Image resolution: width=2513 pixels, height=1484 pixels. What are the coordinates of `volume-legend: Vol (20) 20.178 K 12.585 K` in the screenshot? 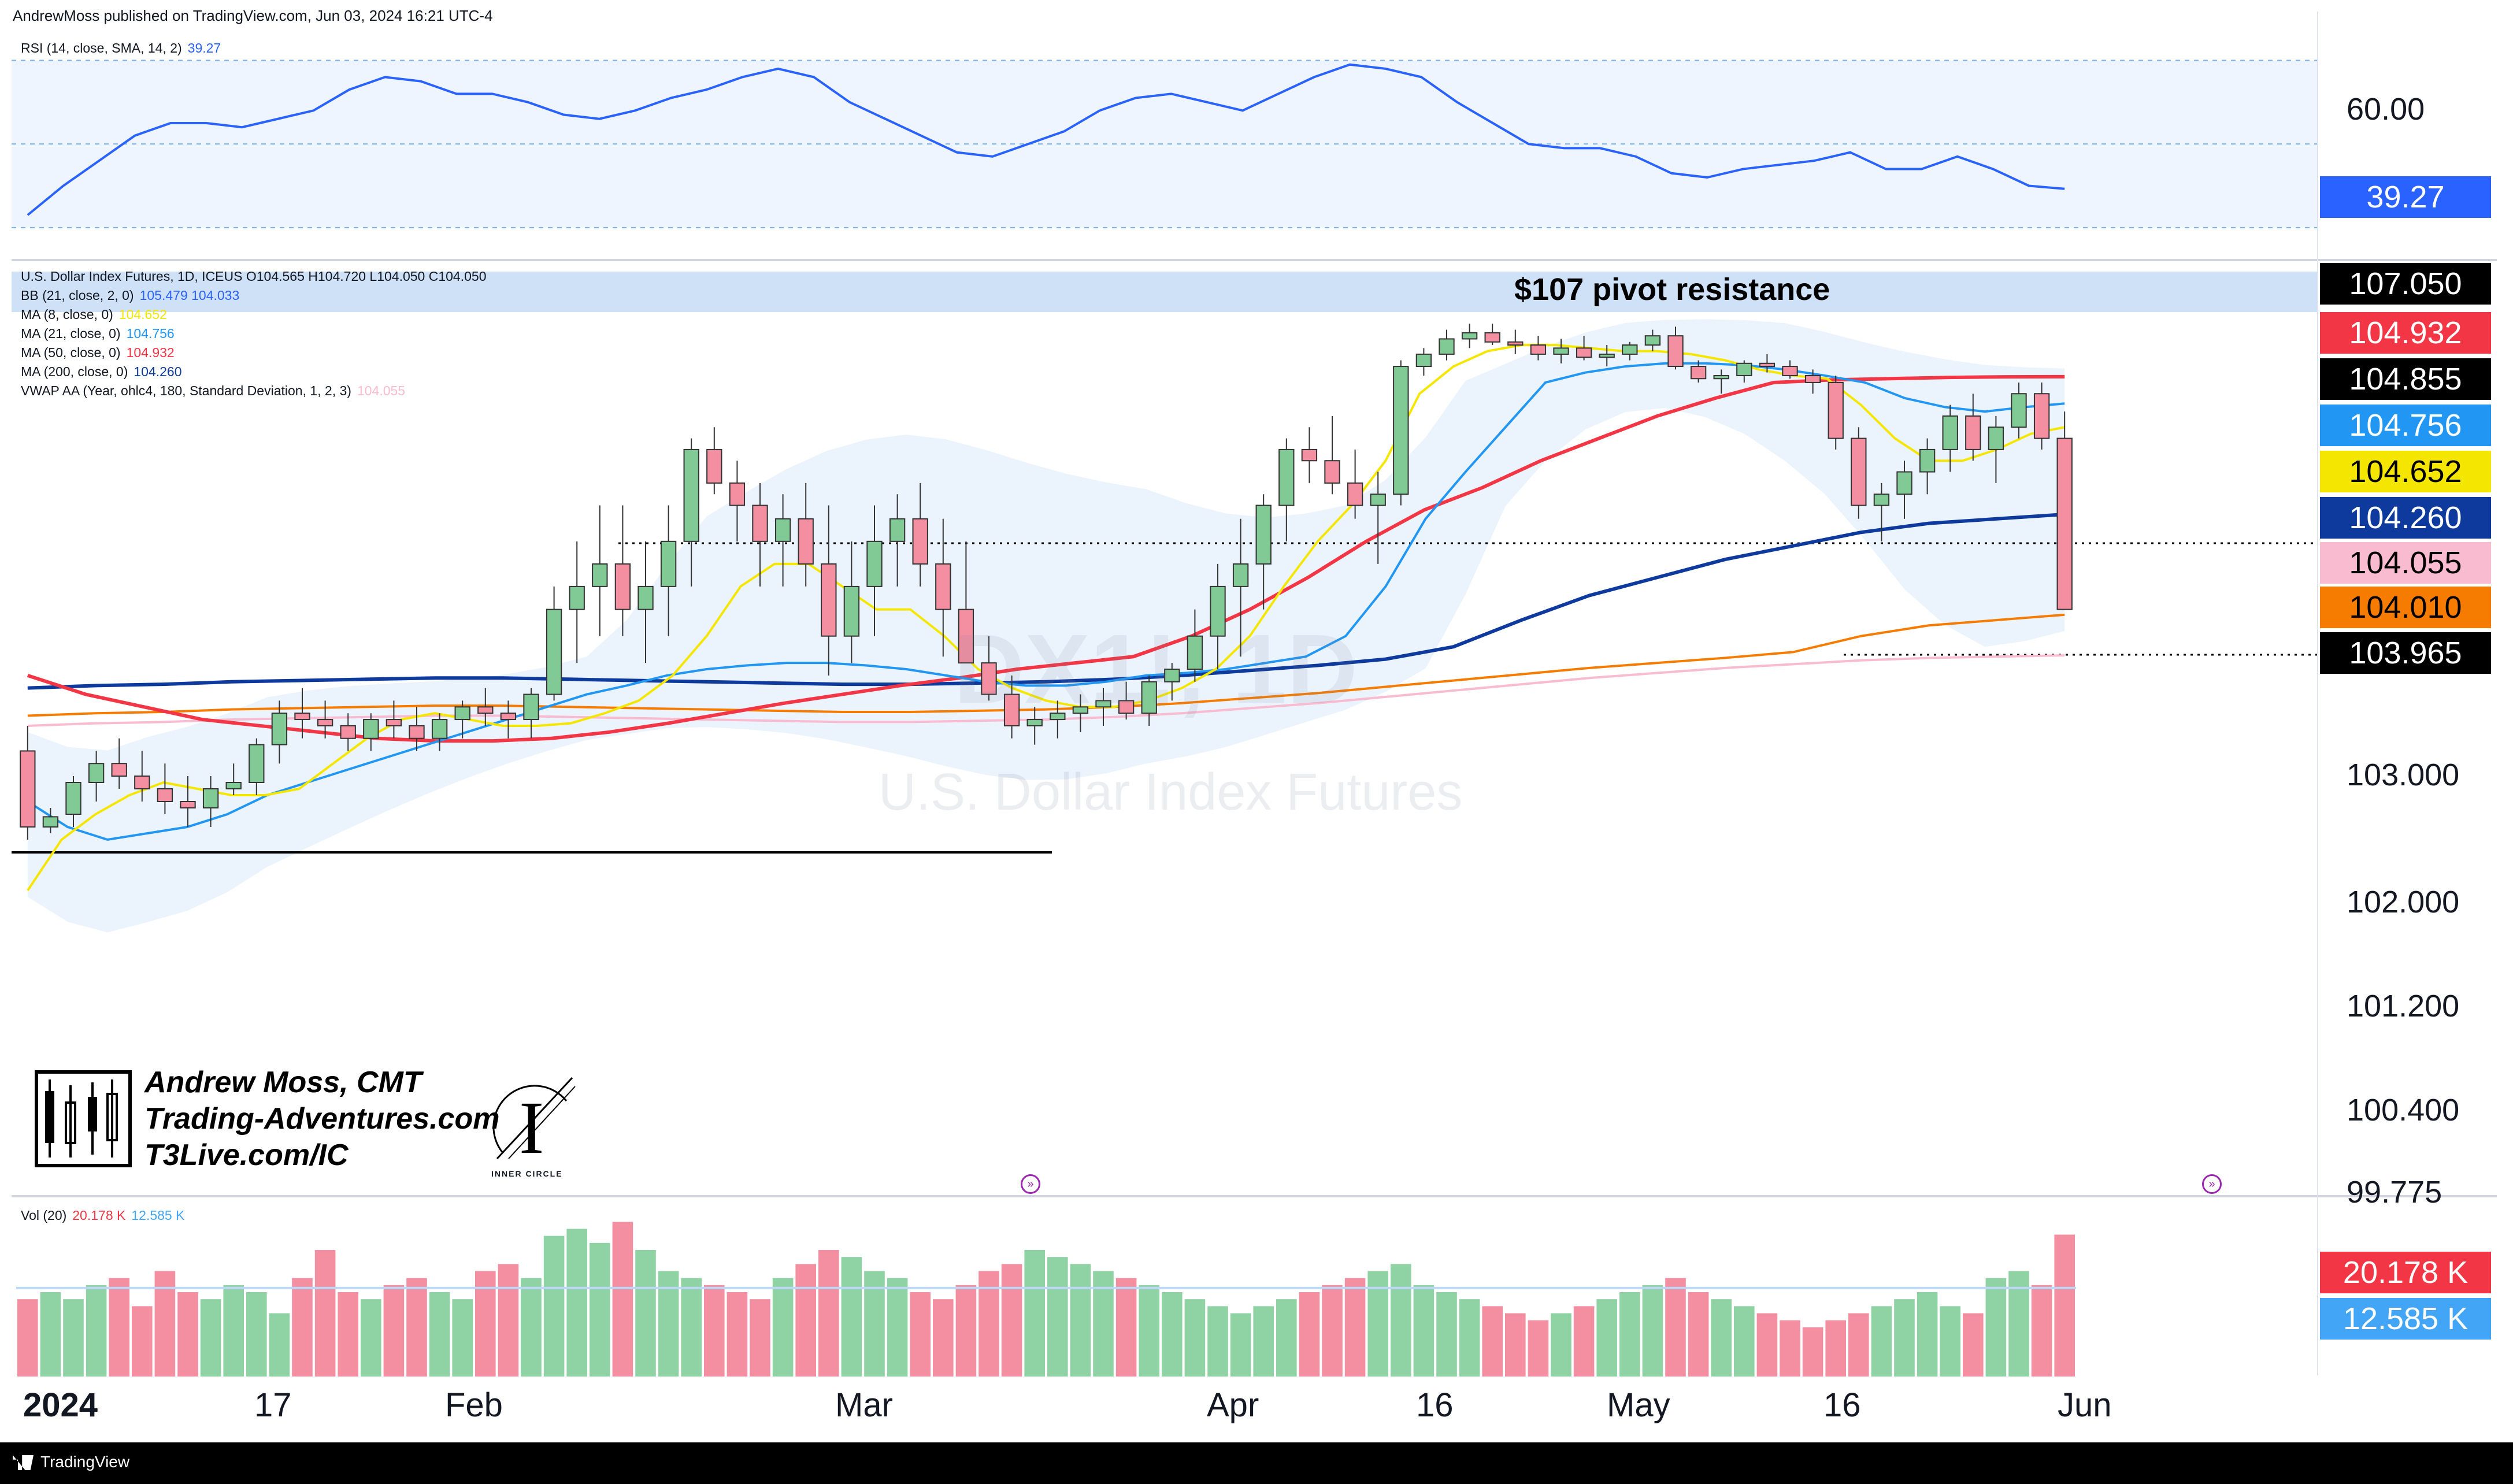 It's located at (102, 1215).